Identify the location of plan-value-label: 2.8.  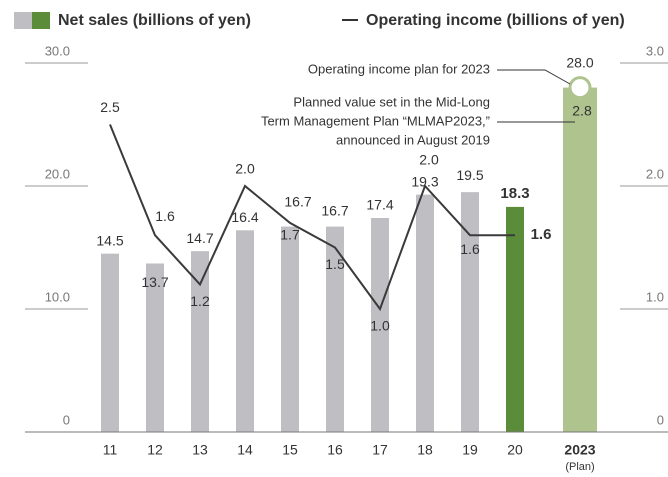
(582, 110).